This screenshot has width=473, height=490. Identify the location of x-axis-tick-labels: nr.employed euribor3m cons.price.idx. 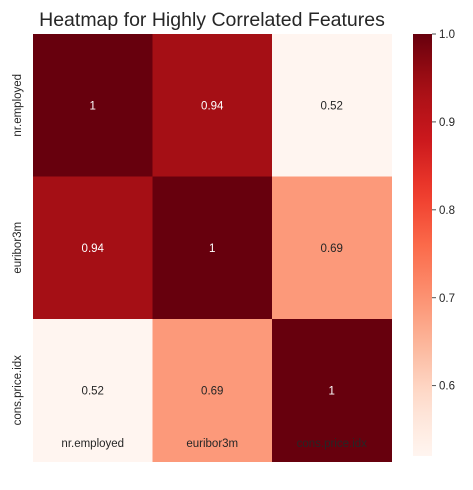
(214, 444).